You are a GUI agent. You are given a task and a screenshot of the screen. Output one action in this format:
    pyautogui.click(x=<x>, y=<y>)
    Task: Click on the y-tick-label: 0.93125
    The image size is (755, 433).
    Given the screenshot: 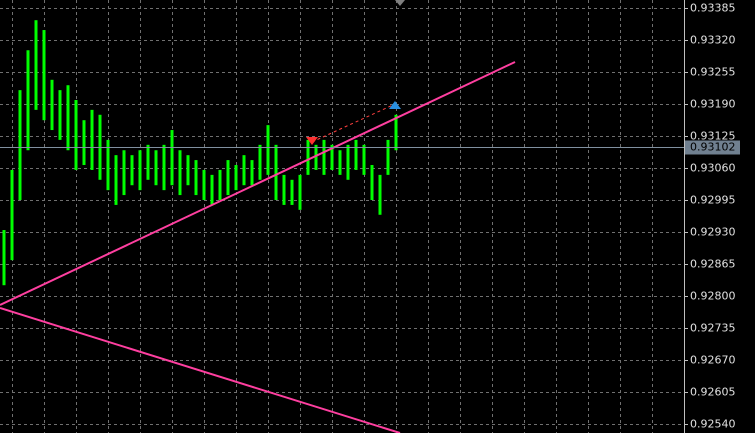 What is the action you would take?
    pyautogui.click(x=713, y=136)
    